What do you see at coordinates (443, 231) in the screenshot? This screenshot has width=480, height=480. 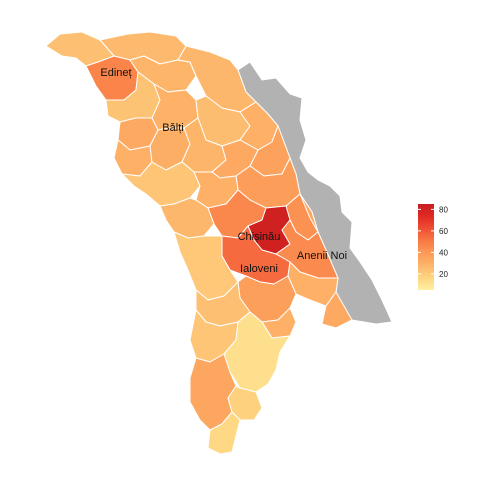 I see `legend-tick-label: 60` at bounding box center [443, 231].